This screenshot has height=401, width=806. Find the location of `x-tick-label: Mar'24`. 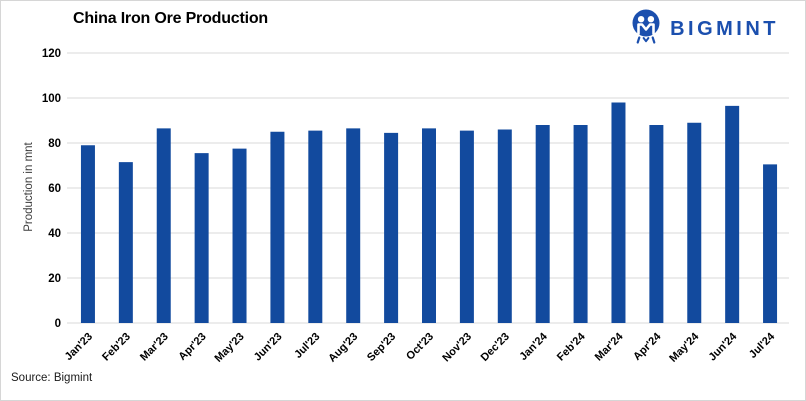

x-tick-label: Mar'24 is located at coordinates (609, 346).